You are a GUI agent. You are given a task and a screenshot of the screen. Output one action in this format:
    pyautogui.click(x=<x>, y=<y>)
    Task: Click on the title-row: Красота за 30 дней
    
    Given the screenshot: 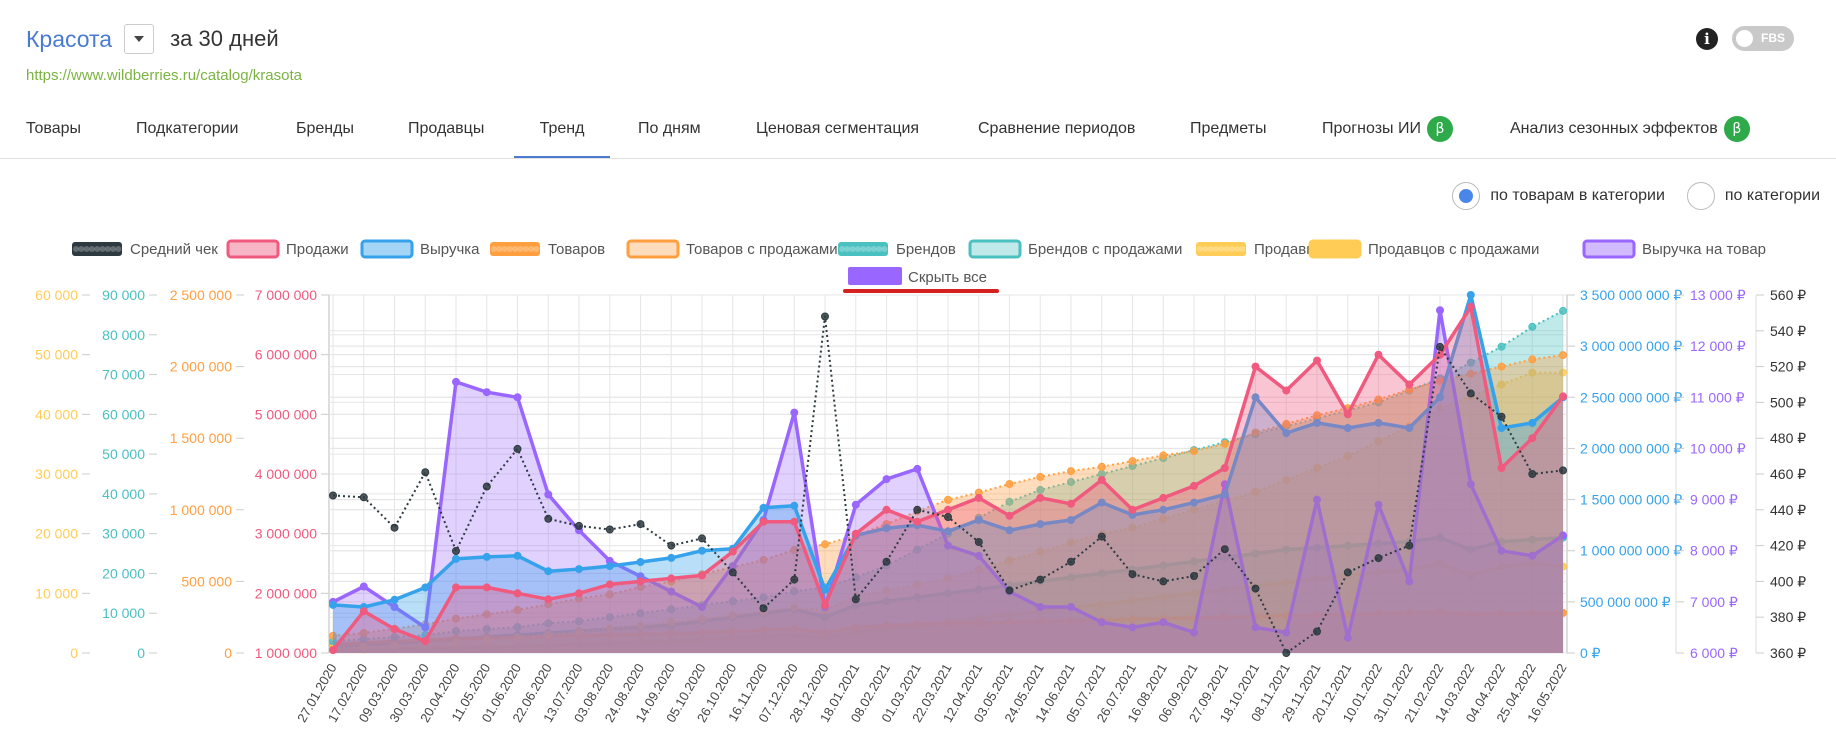 What is the action you would take?
    pyautogui.click(x=164, y=39)
    